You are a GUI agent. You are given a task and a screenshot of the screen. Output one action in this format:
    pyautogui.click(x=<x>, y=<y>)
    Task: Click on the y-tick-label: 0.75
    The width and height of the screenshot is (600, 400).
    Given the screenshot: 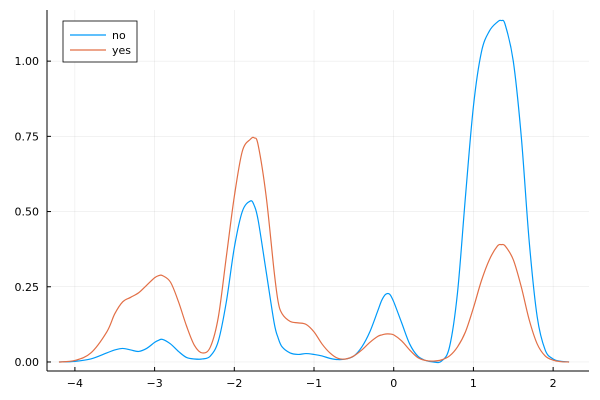 What is the action you would take?
    pyautogui.click(x=27, y=136)
    